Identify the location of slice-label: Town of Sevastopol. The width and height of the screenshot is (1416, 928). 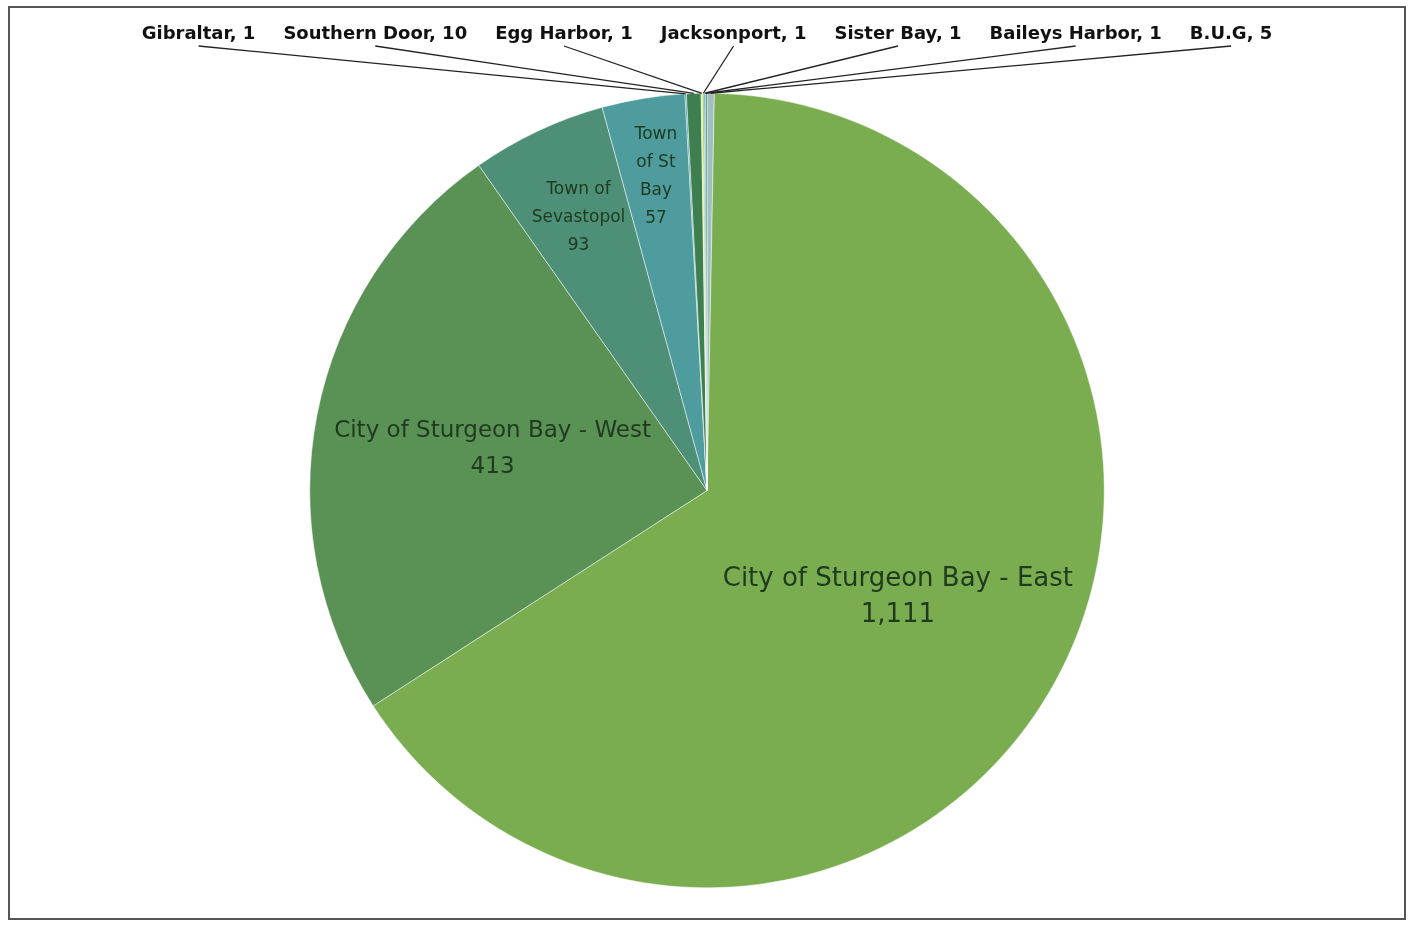
(578, 201).